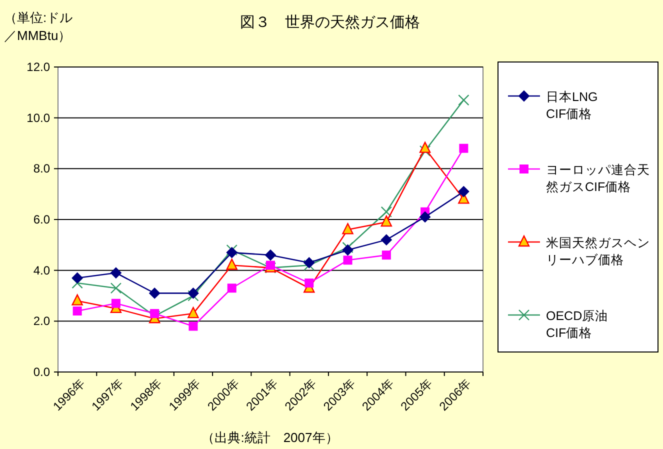 This screenshot has height=449, width=663. What do you see at coordinates (577, 324) in the screenshot?
I see `legend-label: OECD原油 CIF価格` at bounding box center [577, 324].